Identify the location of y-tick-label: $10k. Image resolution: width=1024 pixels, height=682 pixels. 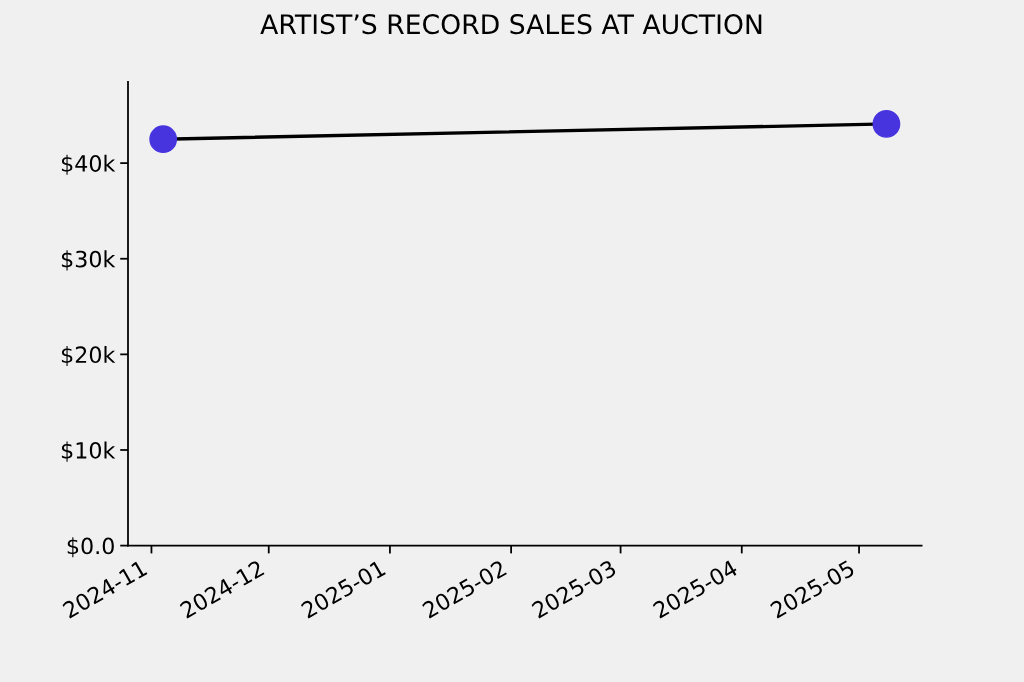
(88, 451).